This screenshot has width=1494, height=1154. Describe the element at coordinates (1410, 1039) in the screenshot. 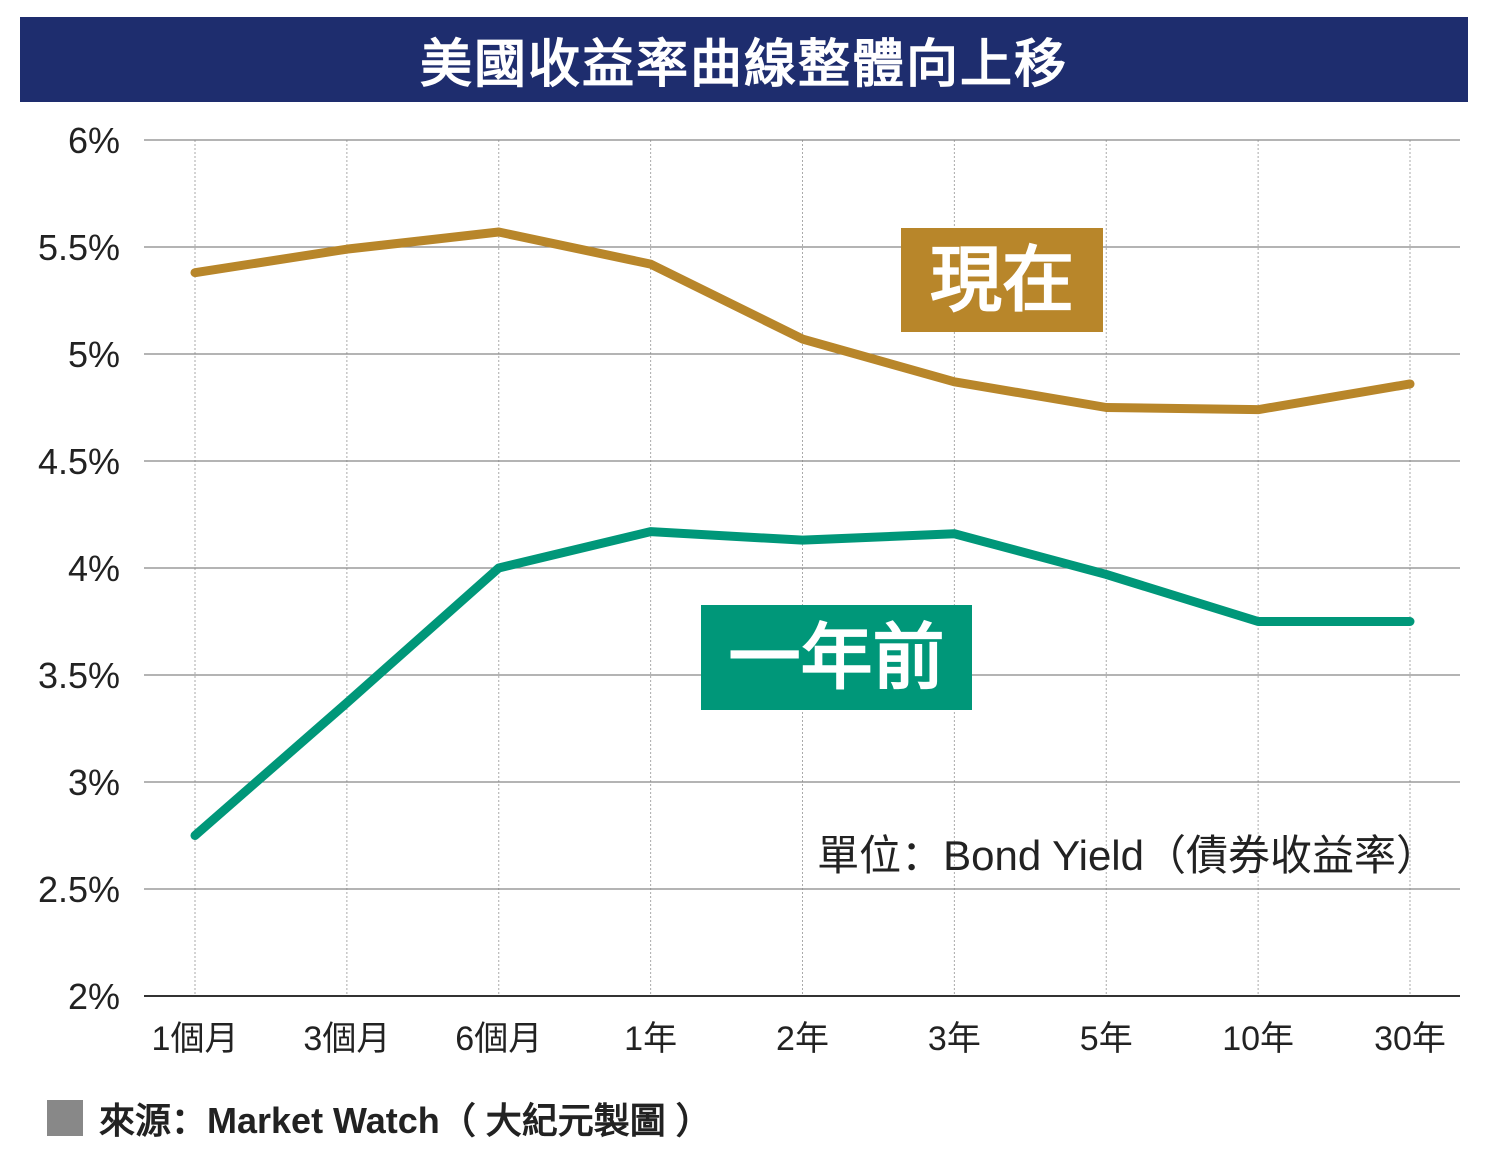

I see `x-tick-label: 30年` at that location.